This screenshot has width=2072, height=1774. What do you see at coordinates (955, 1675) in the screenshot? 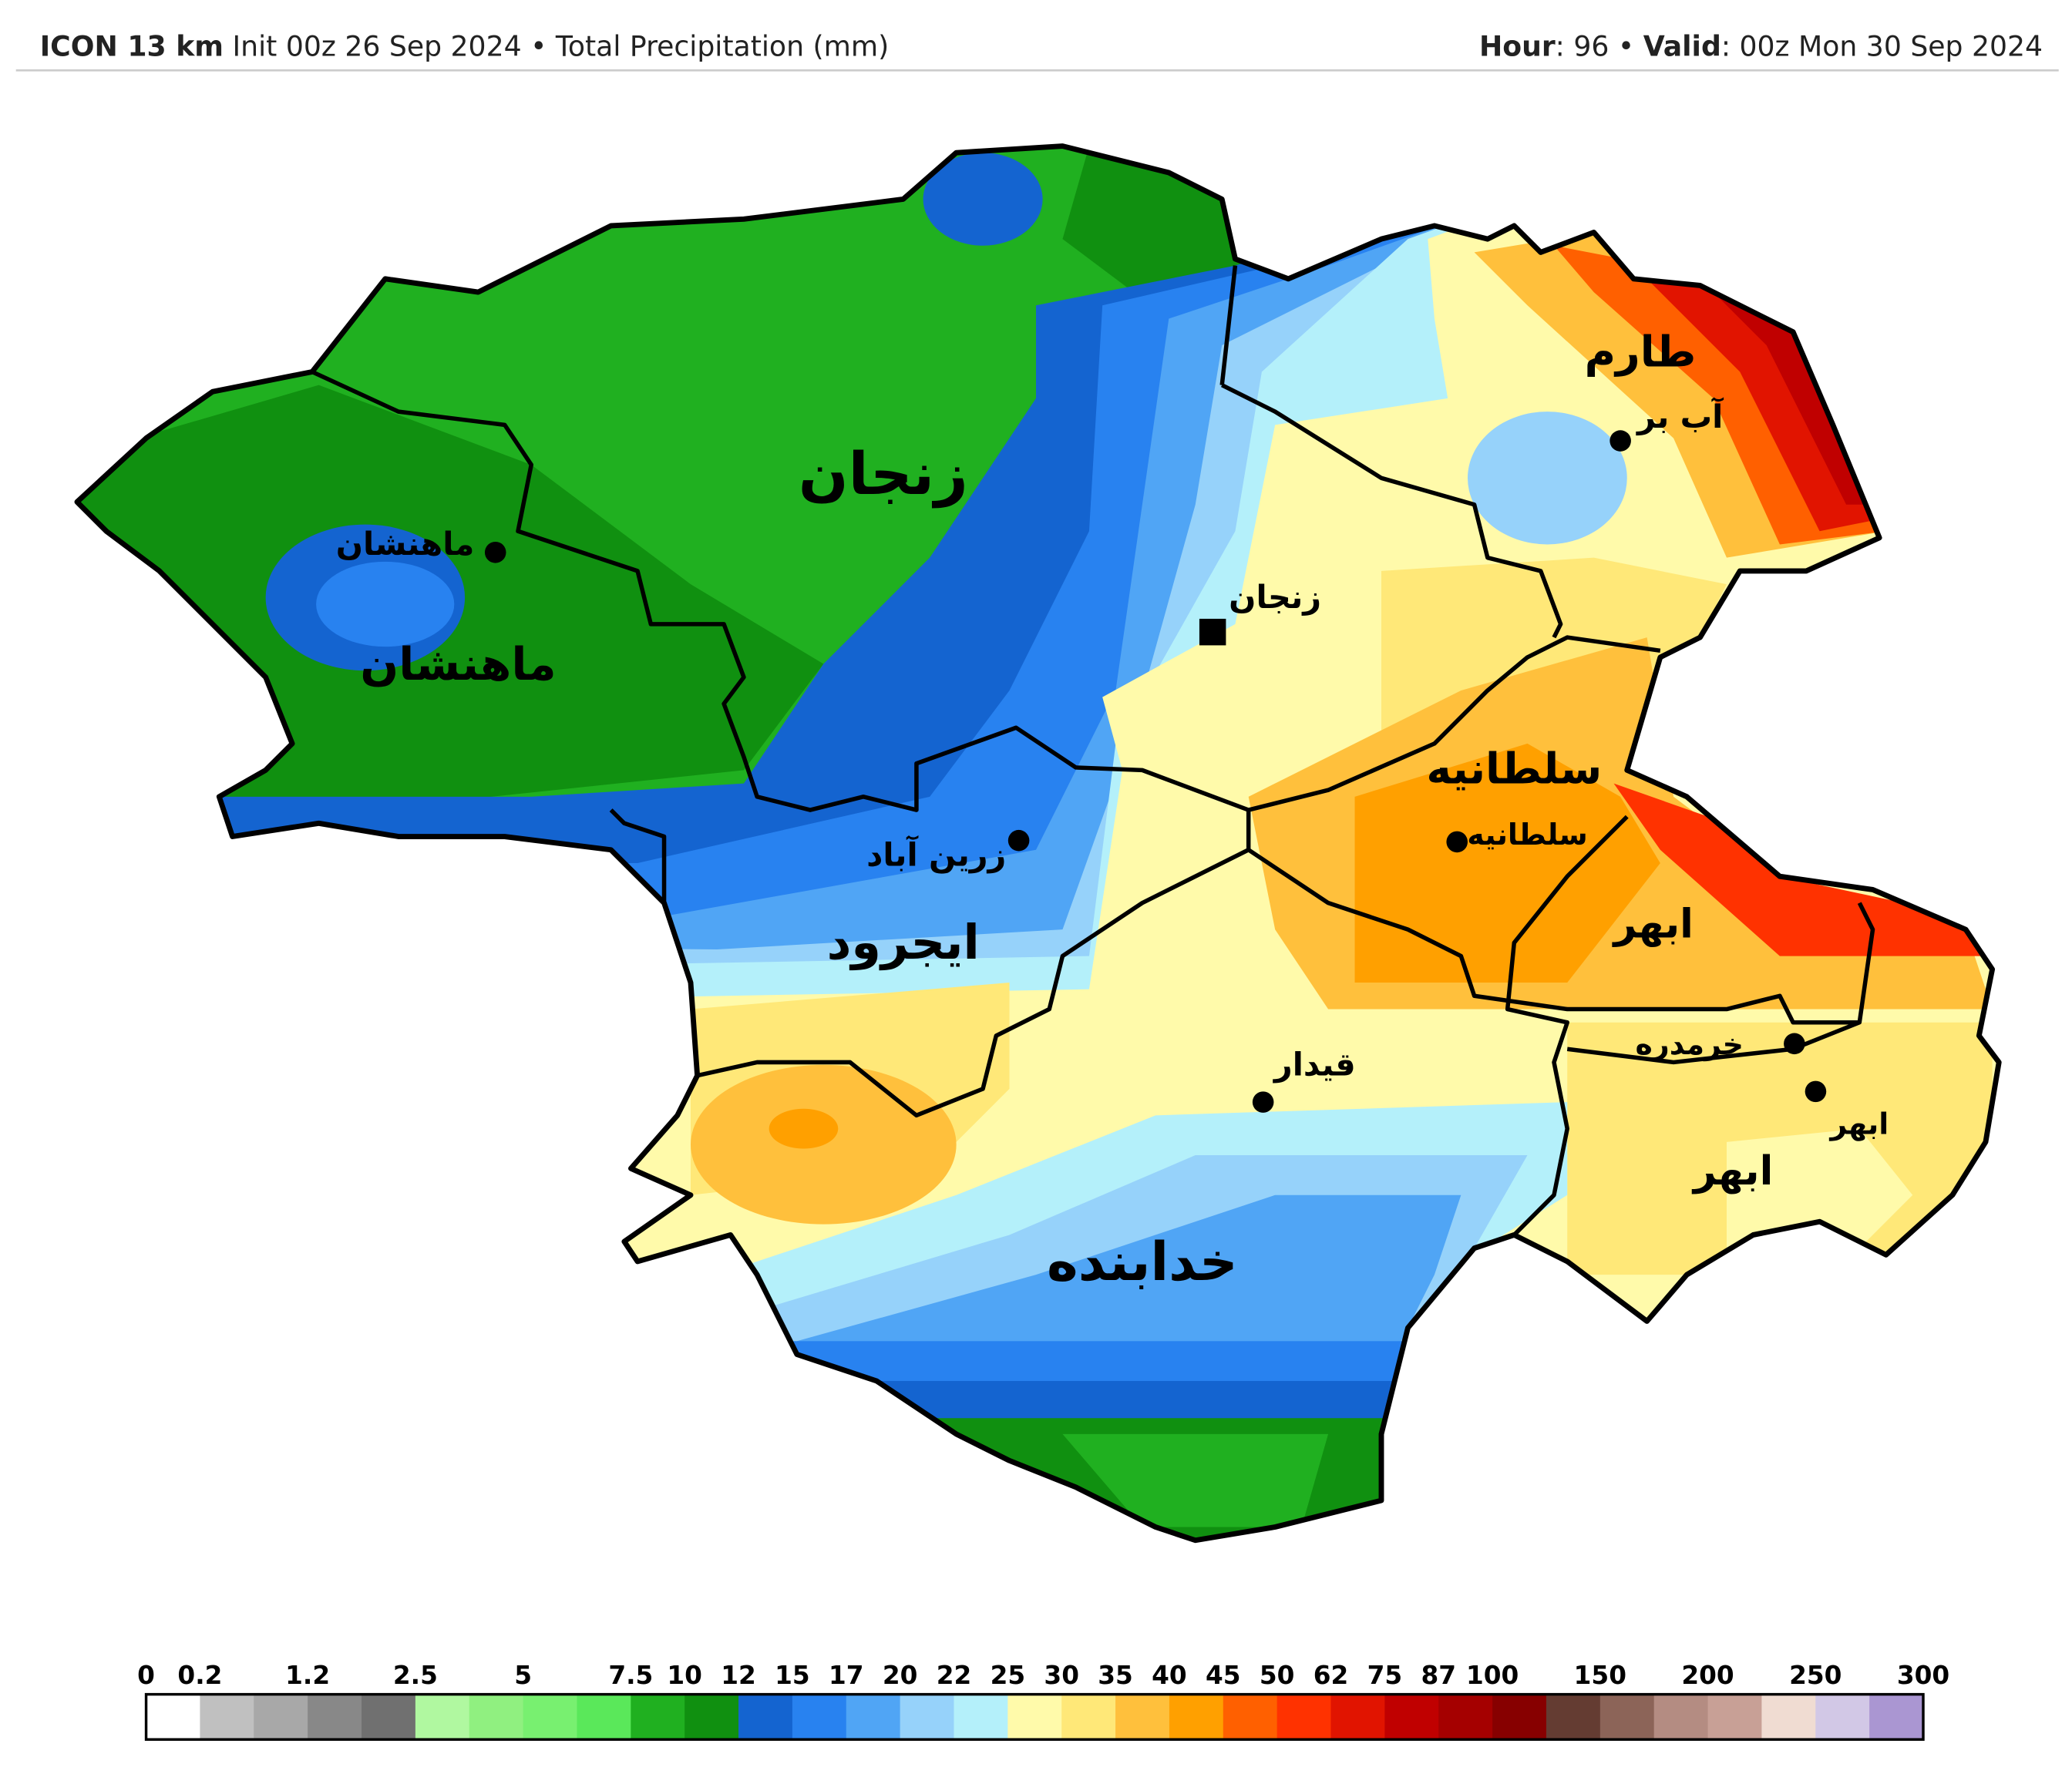
I see `colorbar-tick-label: 22` at bounding box center [955, 1675].